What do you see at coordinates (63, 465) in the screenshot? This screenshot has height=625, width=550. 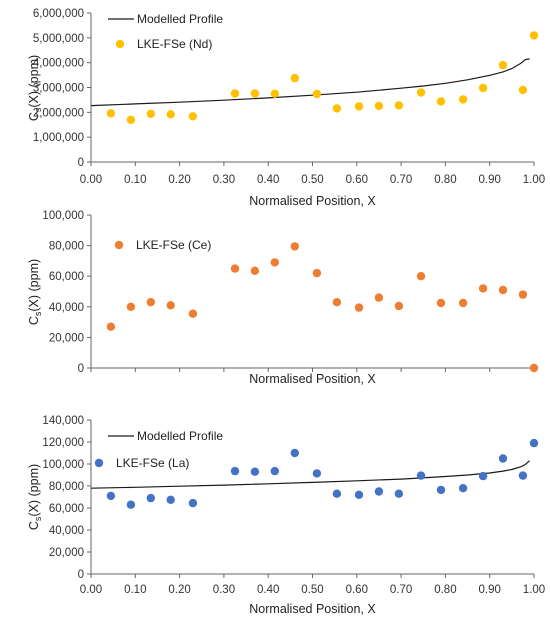 I see `y-tick-label: 100,000` at bounding box center [63, 465].